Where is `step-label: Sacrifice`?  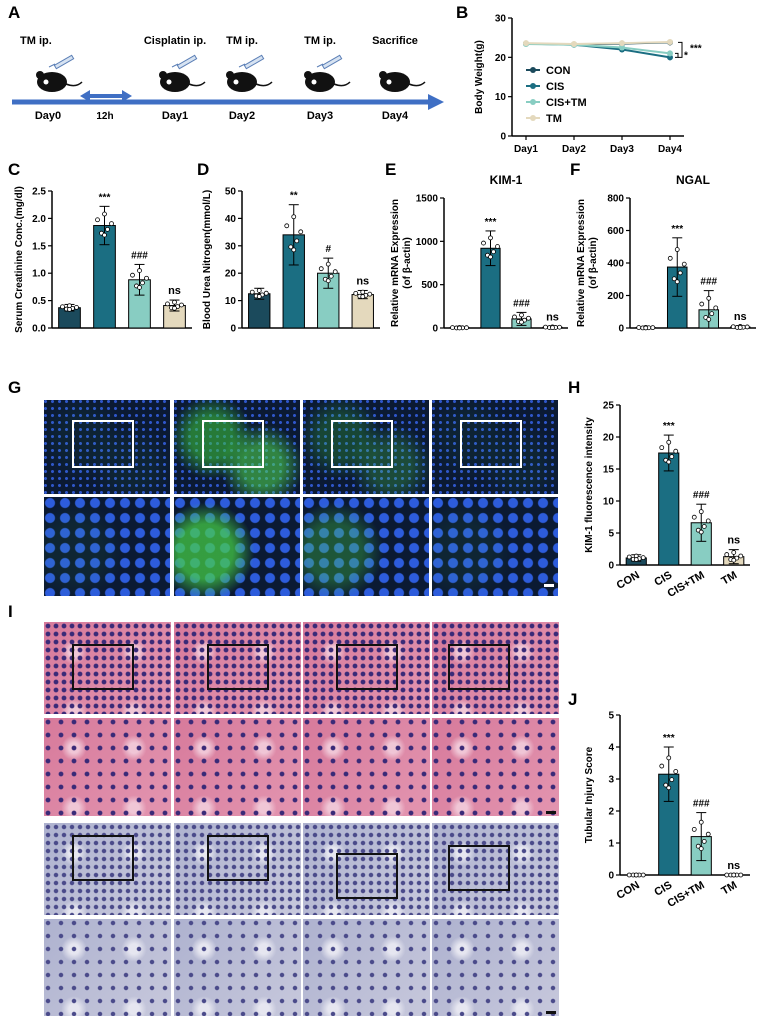
step-label: Sacrifice is located at coordinates (395, 41).